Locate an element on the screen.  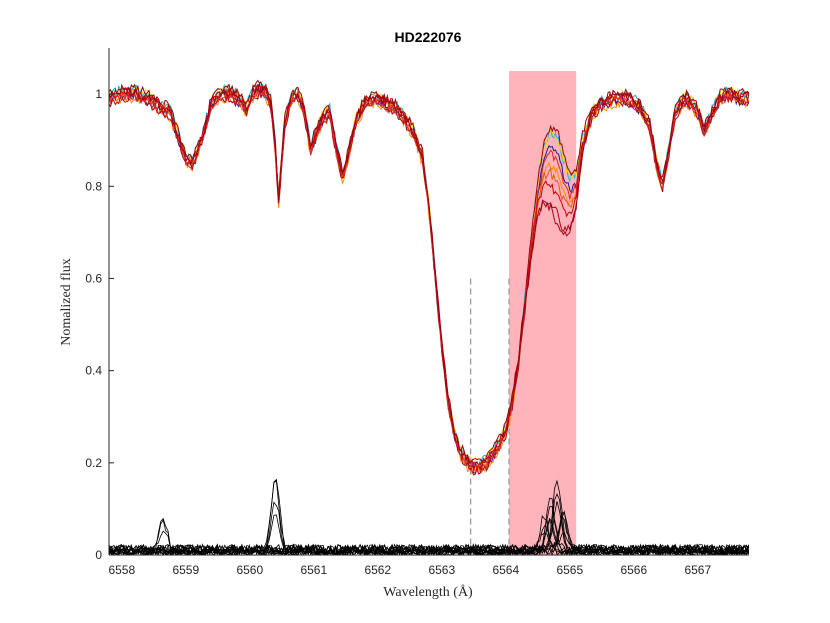
y-tick-label: 1 is located at coordinates (98, 94).